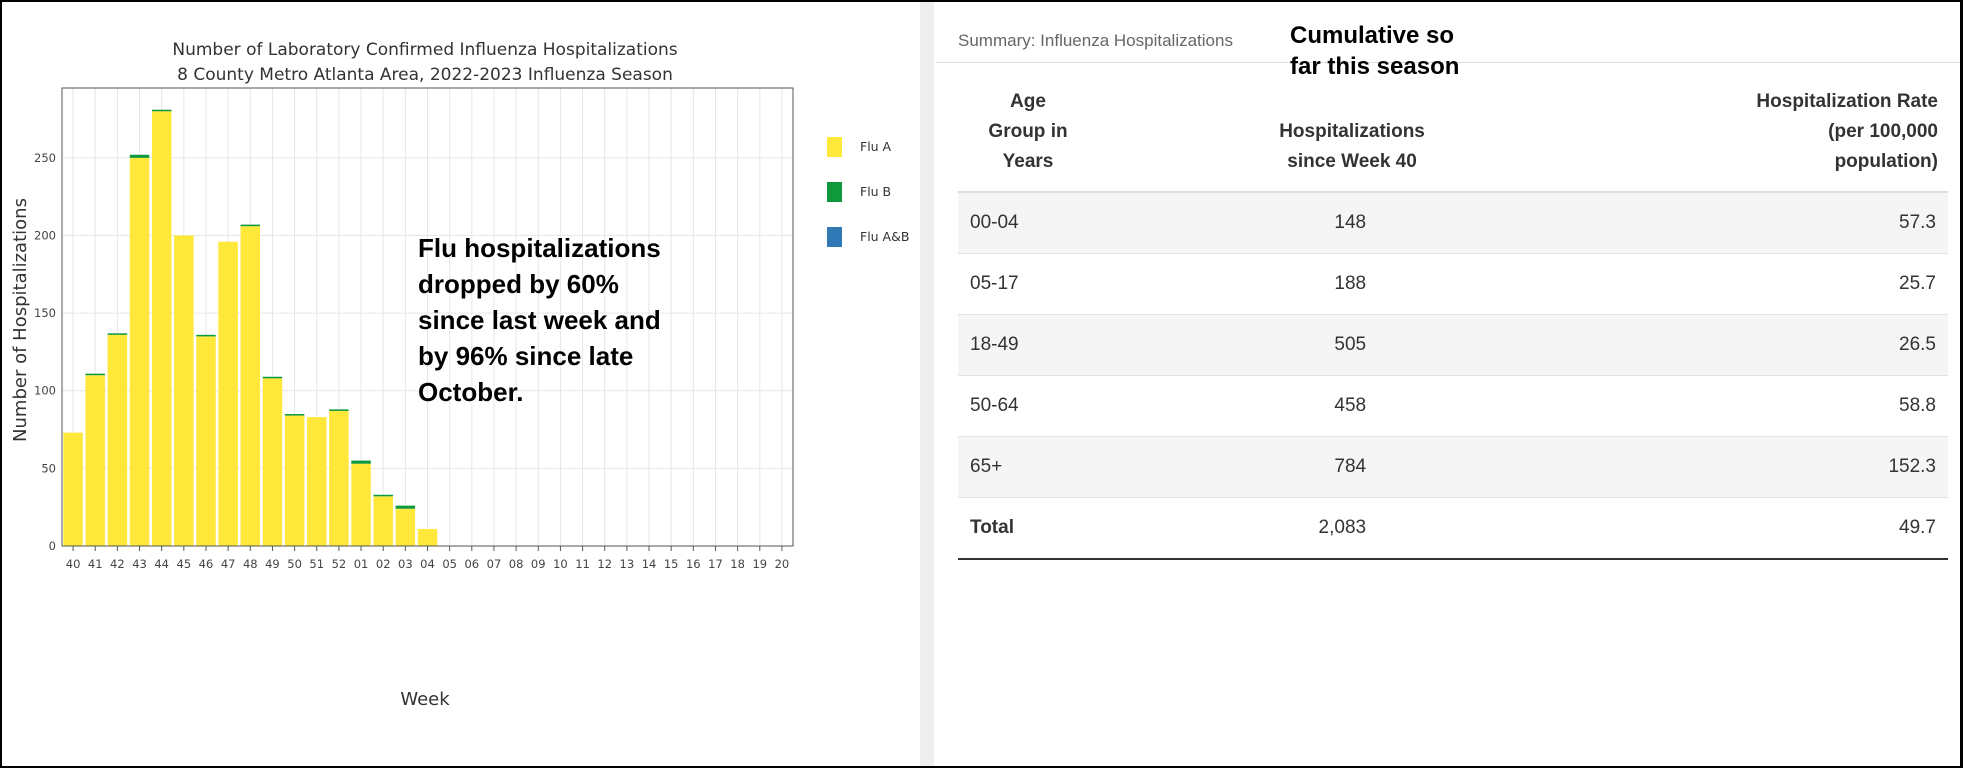  Describe the element at coordinates (526, 356) in the screenshot. I see `callout-line: by 96% since late` at that location.